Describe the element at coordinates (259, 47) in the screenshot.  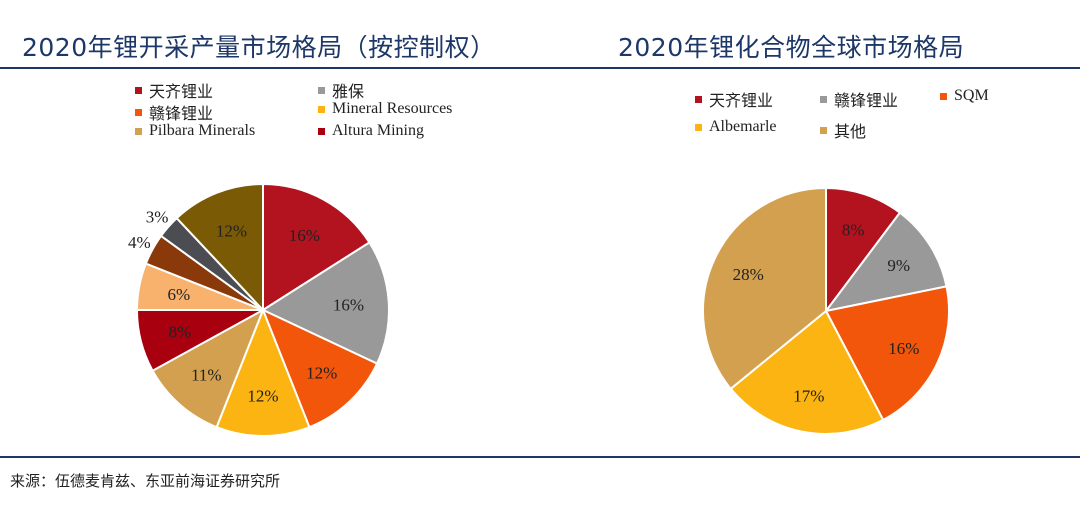
I see `left-chart-title: 2020年锂开采产量市场格局（按控制权）` at that location.